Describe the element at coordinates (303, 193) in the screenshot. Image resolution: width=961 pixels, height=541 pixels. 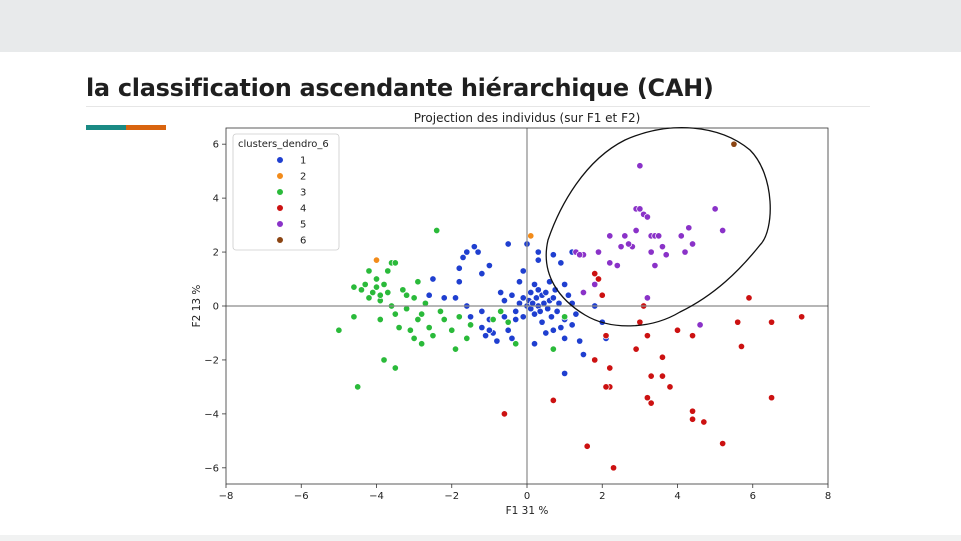
I see `legend-label-3: 3` at that location.